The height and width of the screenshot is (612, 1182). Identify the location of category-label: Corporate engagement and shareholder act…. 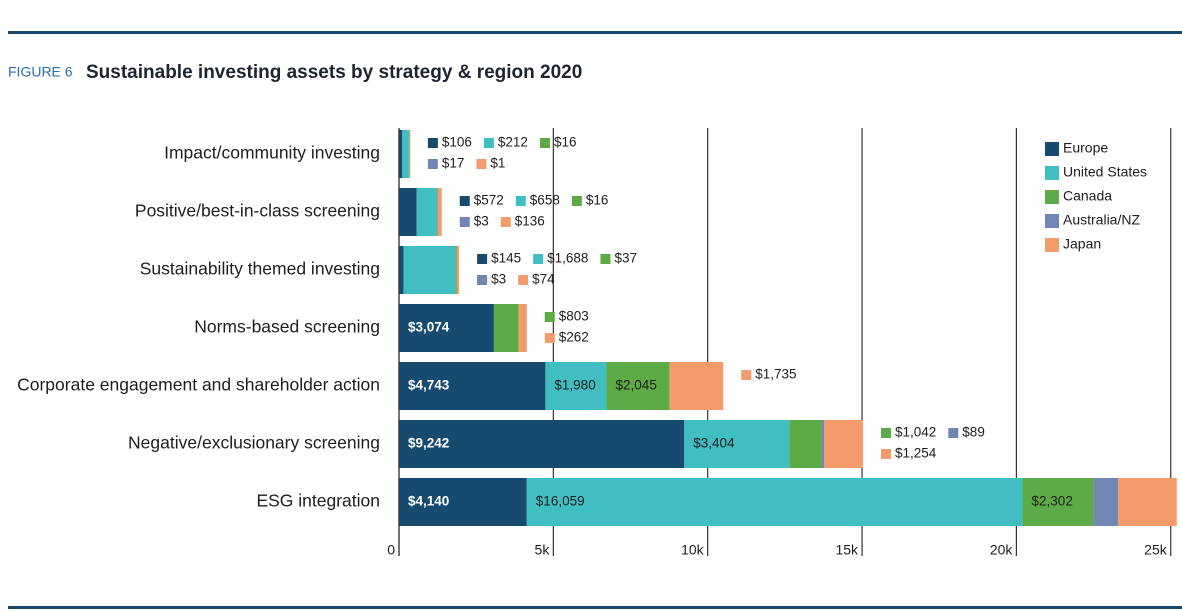
(198, 385).